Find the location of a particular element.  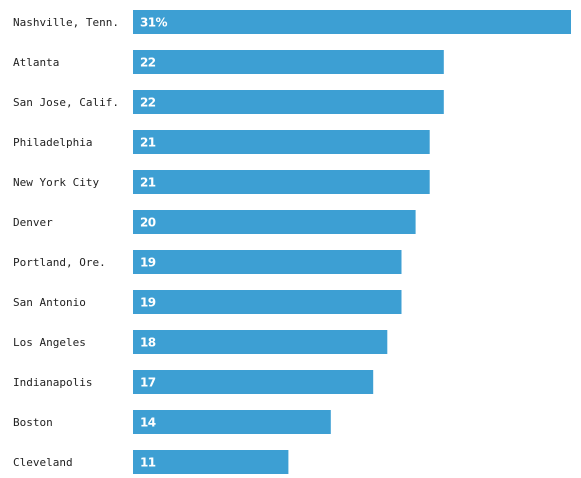

bar-row-los-angeles: Los Angeles 18 is located at coordinates (200, 342).